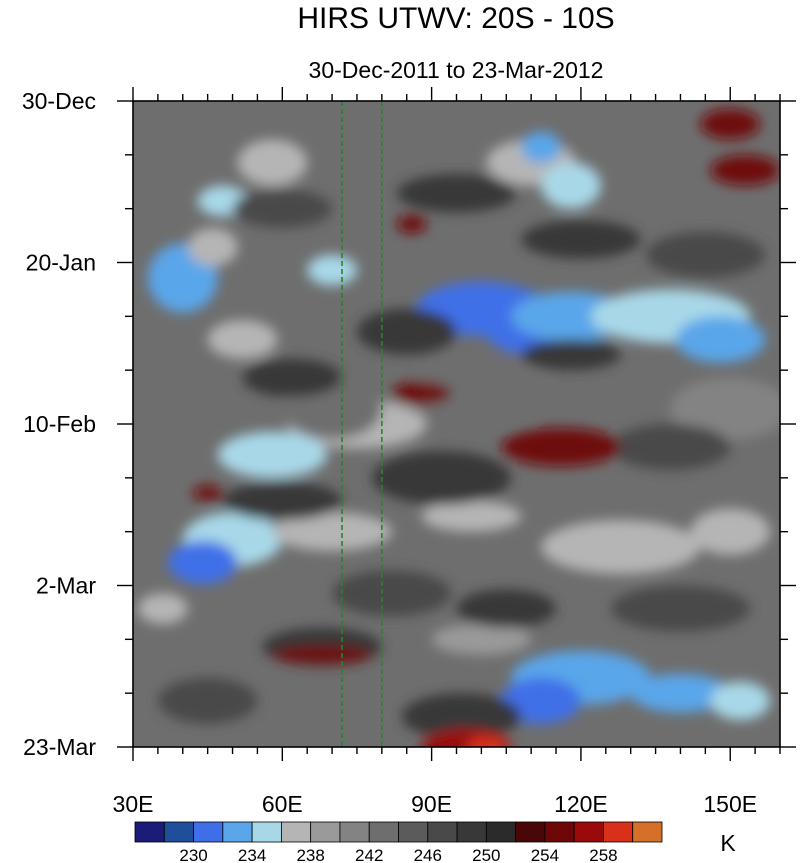  I want to click on colorbar-label: 246, so click(428, 854).